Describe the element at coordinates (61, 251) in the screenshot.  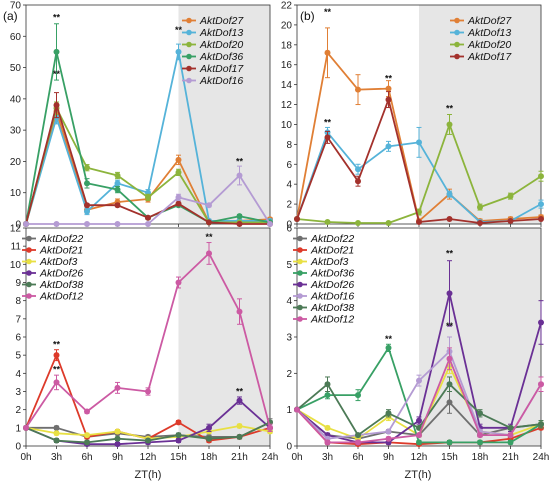
I see `legend-label: AktDof21` at that location.